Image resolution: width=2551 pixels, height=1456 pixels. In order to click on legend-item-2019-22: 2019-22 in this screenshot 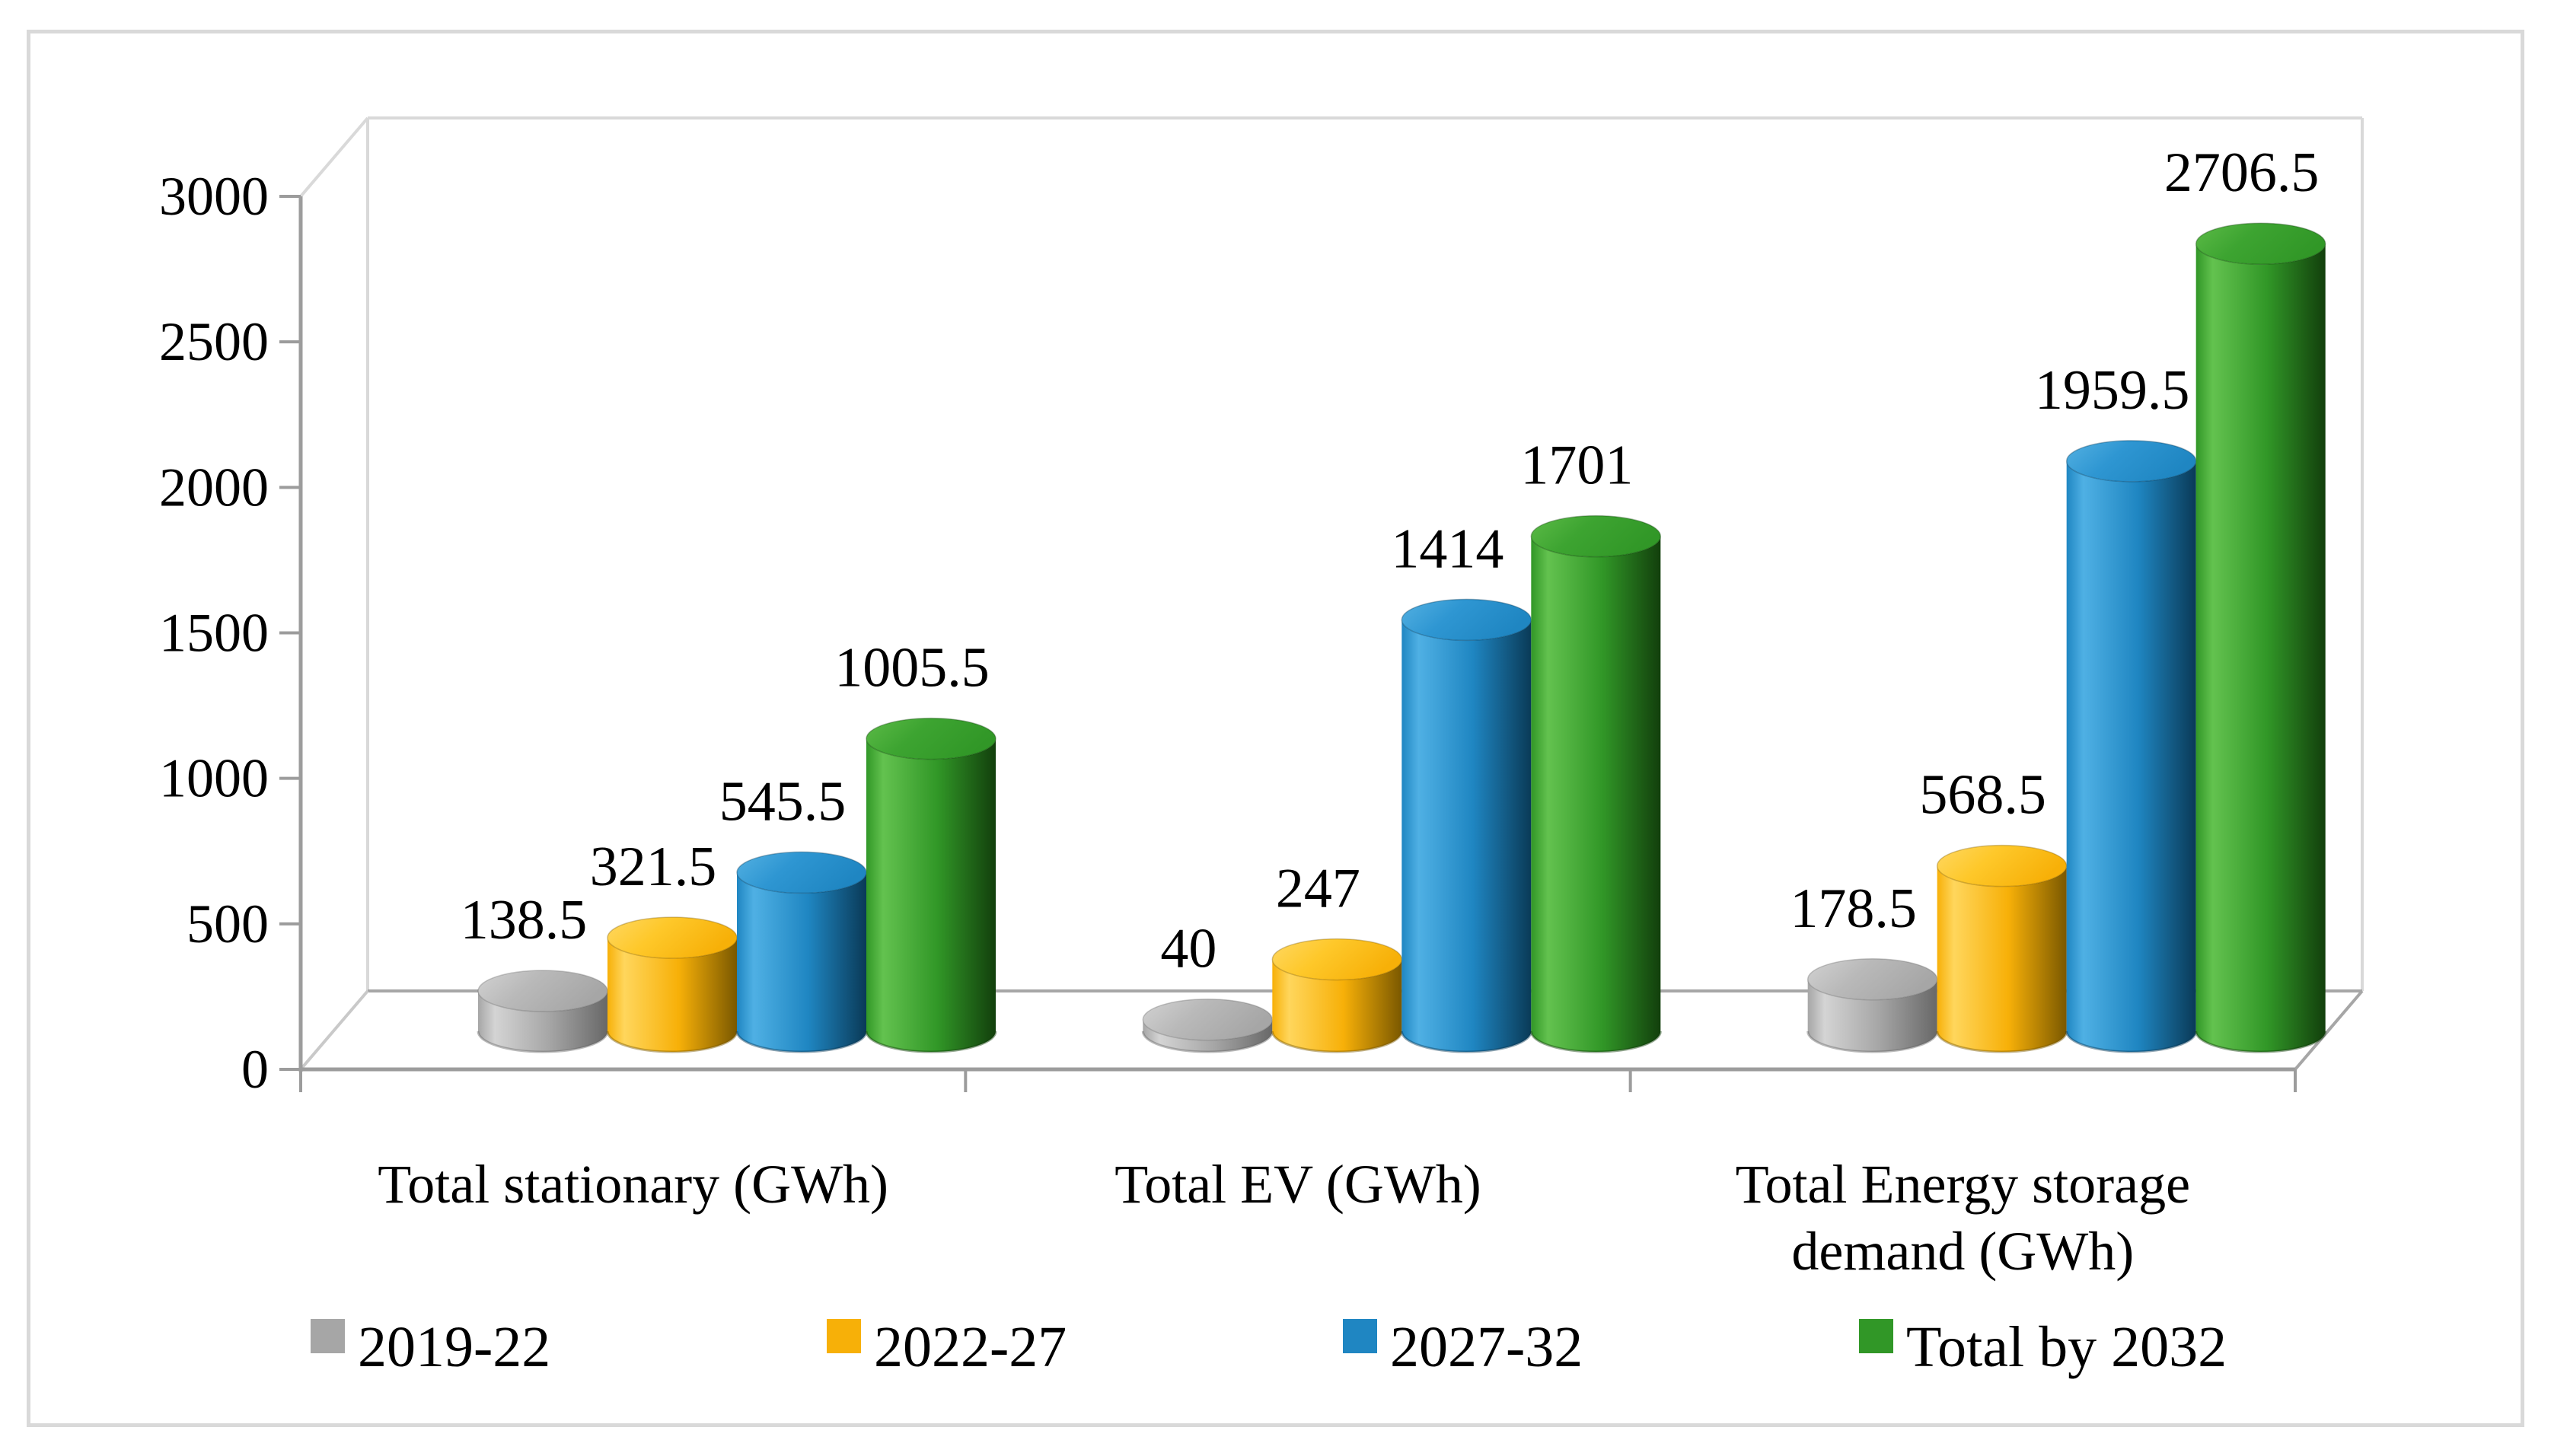, I will do `click(430, 1347)`.